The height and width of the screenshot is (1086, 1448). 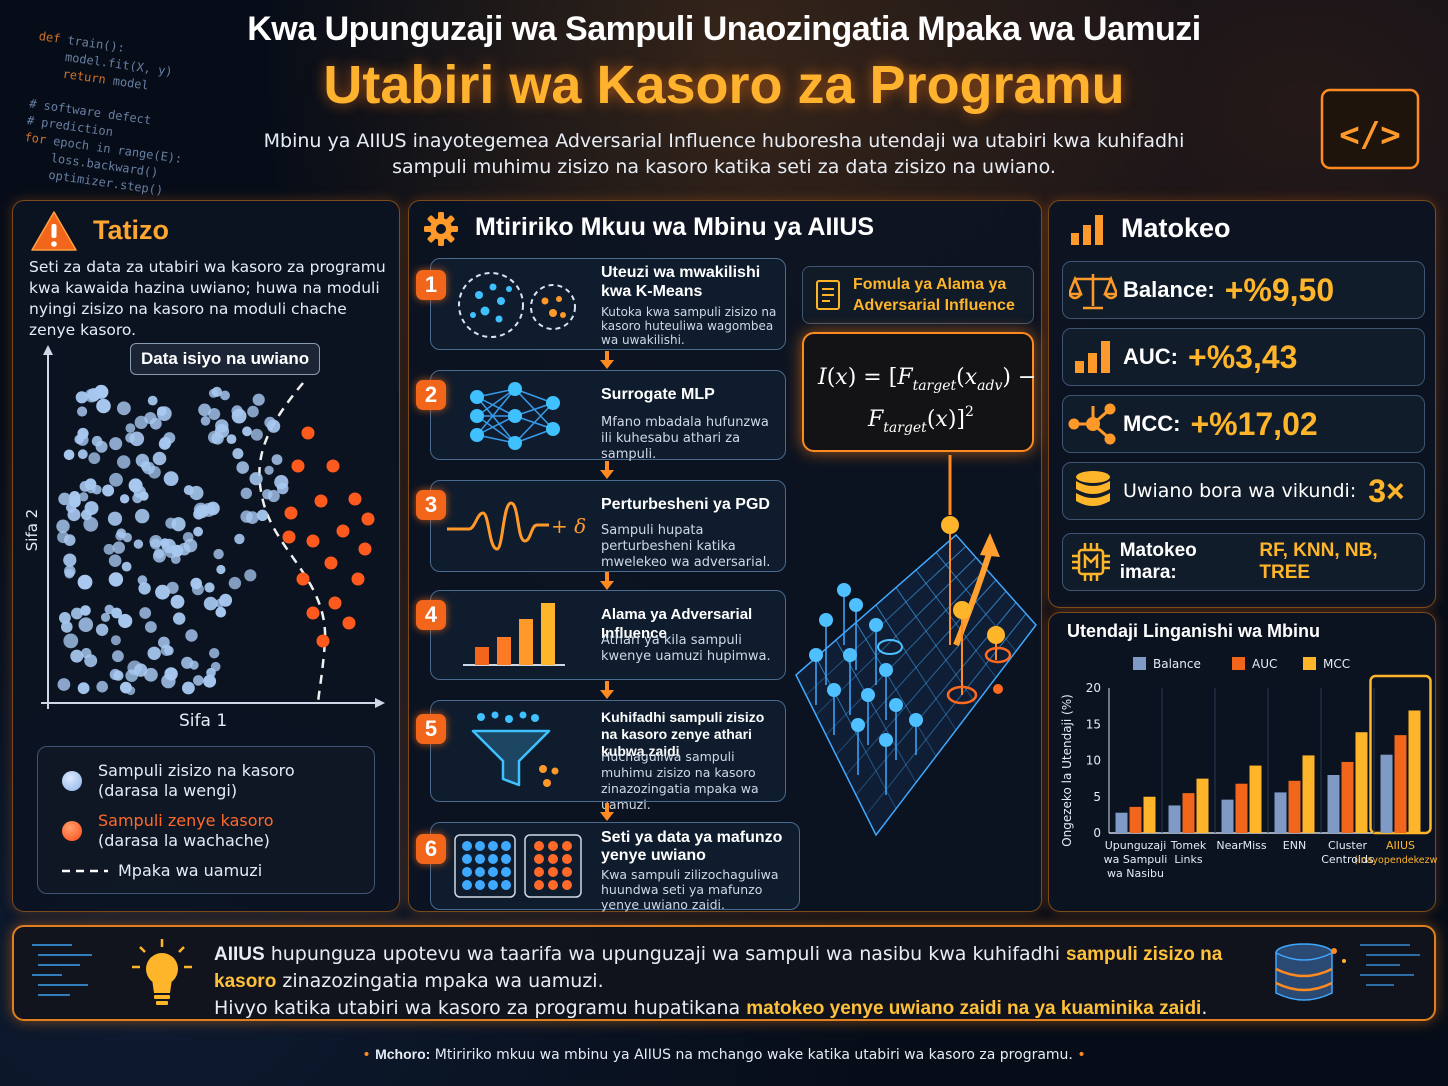 I want to click on influence-bar-icon, so click(x=514, y=634).